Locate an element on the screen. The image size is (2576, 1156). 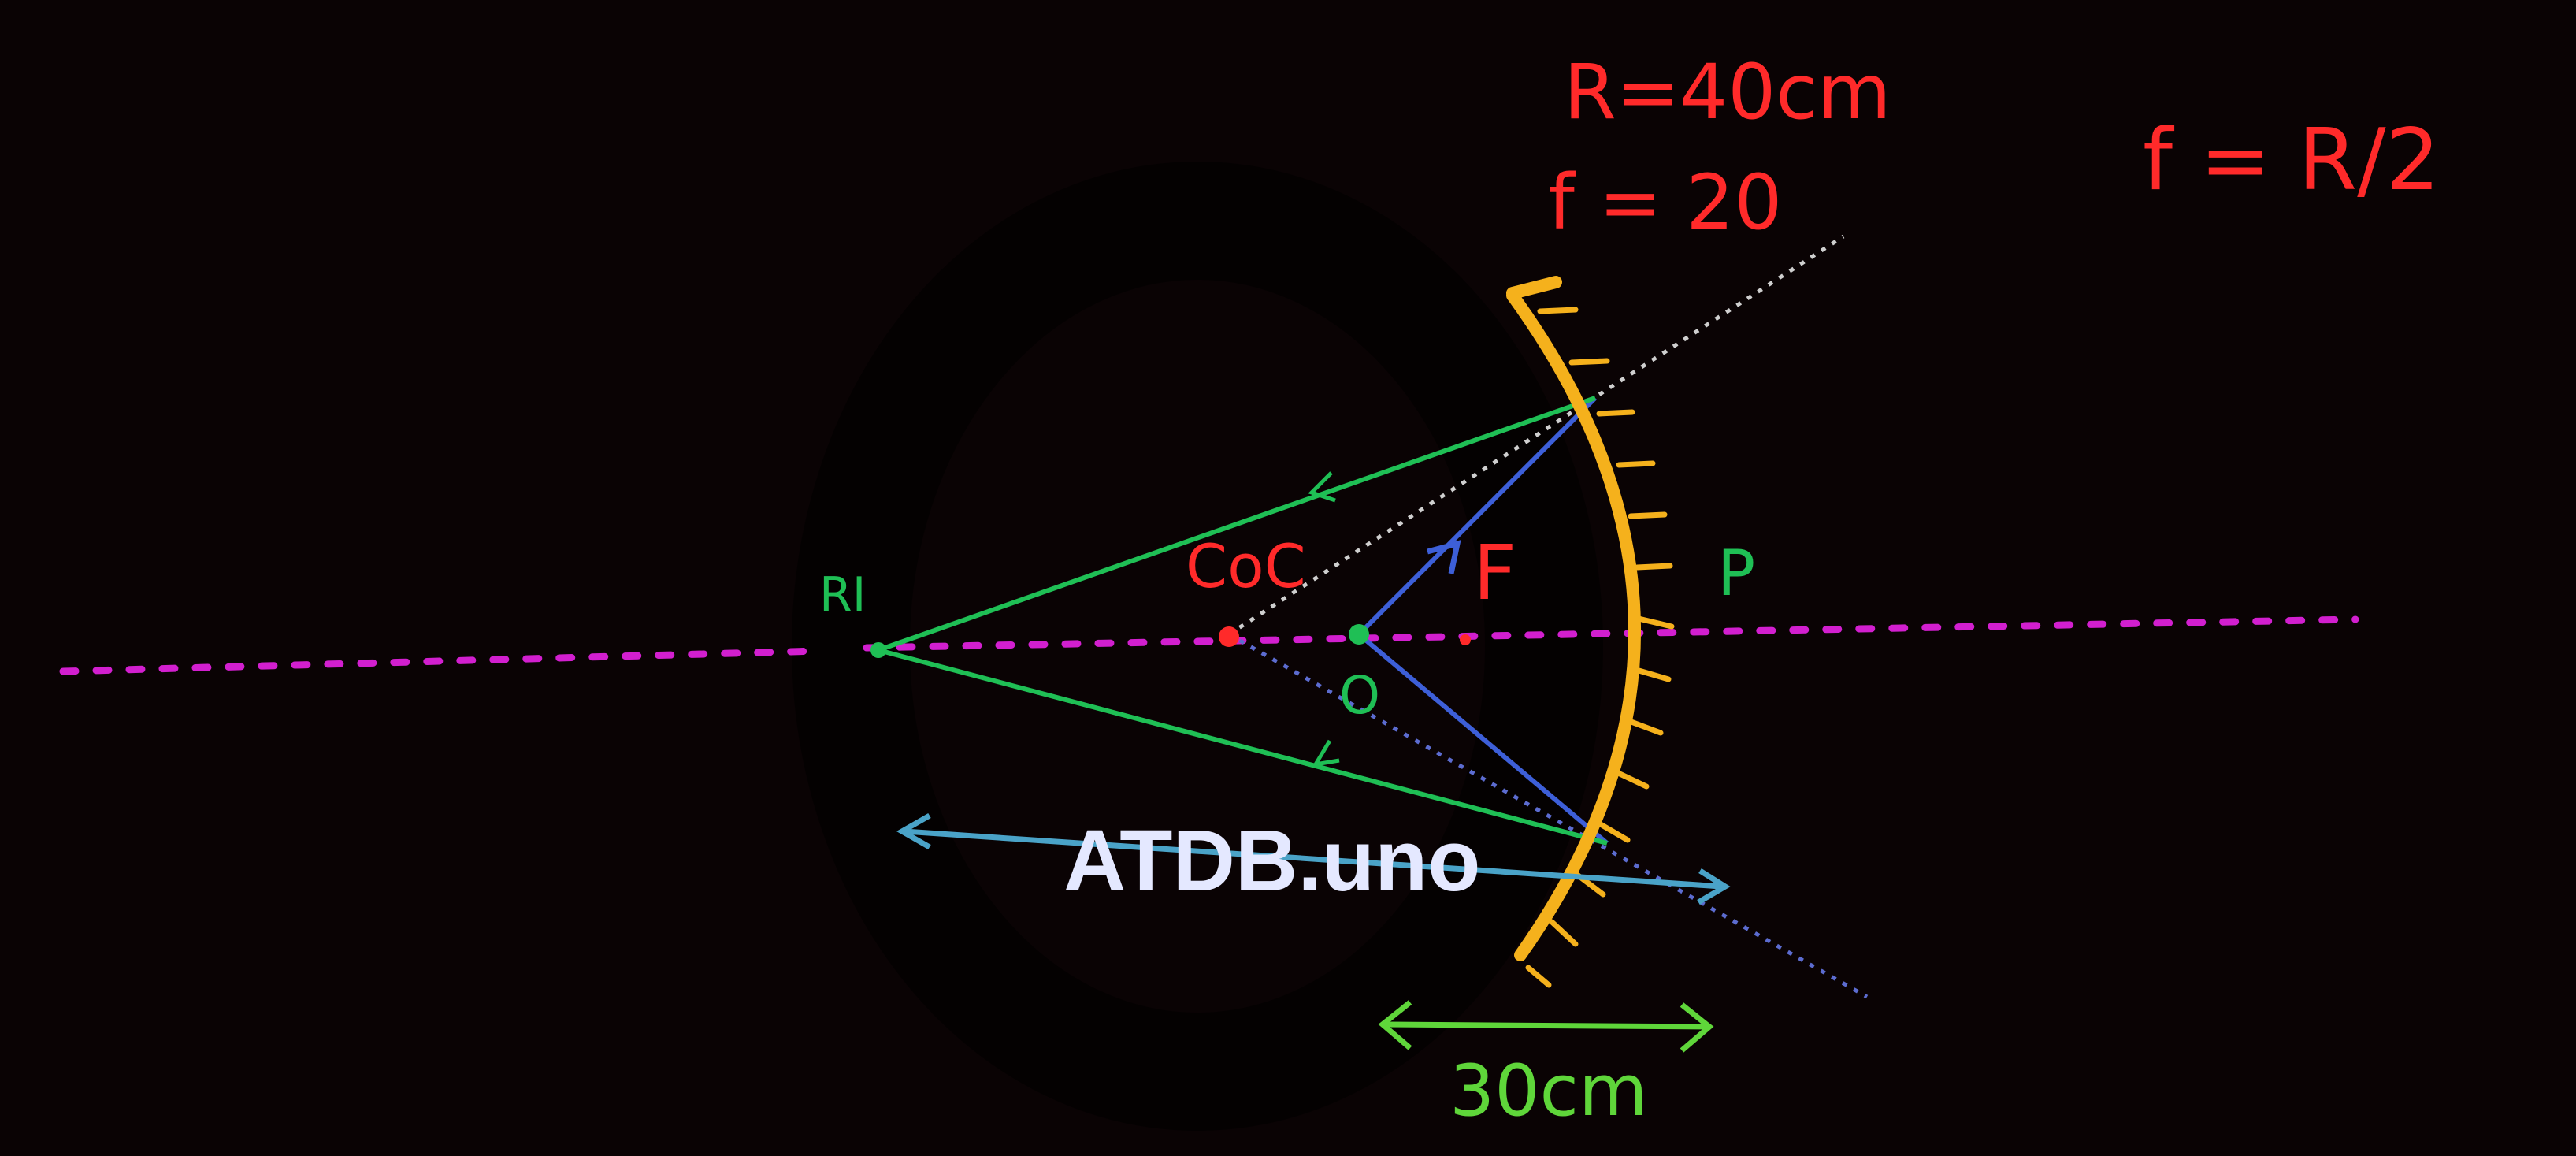
pole-label: P is located at coordinates (1736, 573).